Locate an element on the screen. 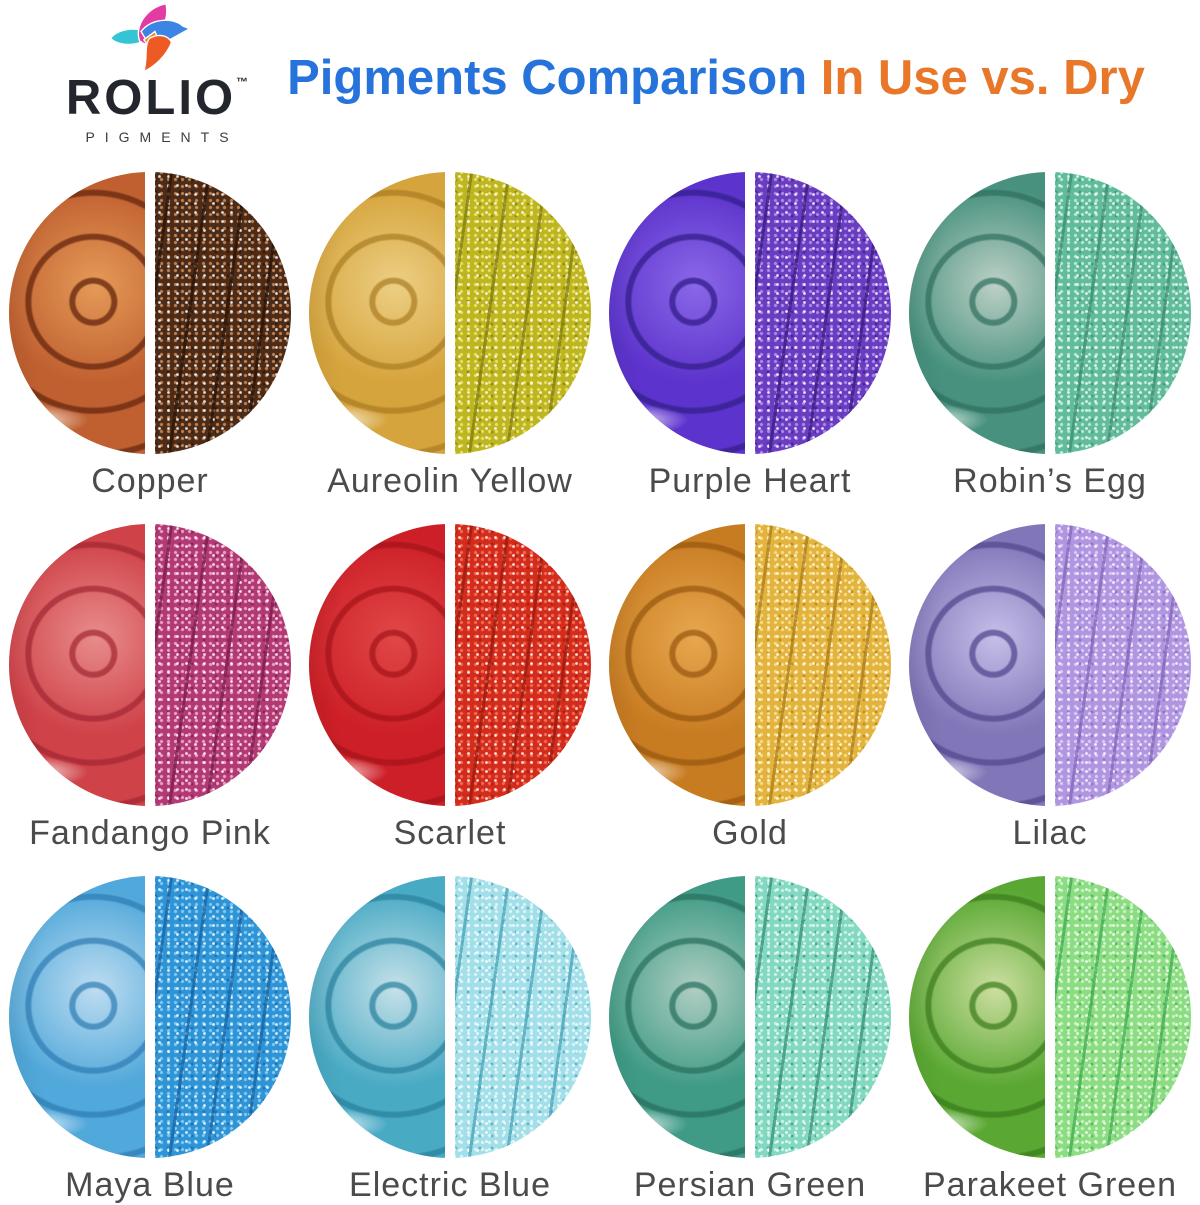 The image size is (1200, 1205). brand-logo: ROLIO™ PIGMENTS is located at coordinates (157, 73).